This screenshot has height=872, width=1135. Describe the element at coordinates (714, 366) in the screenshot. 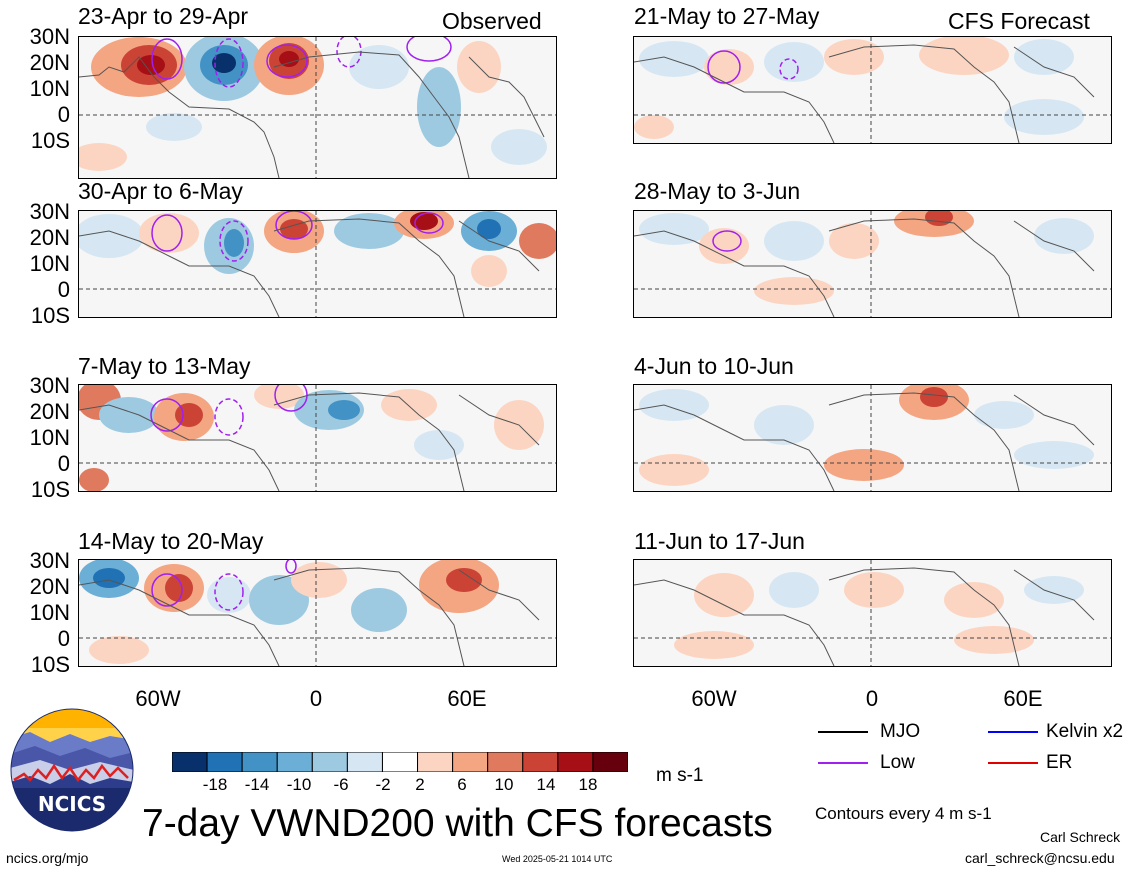

I see `panel-title-fc-3: 4-Jun to 10-Jun` at that location.